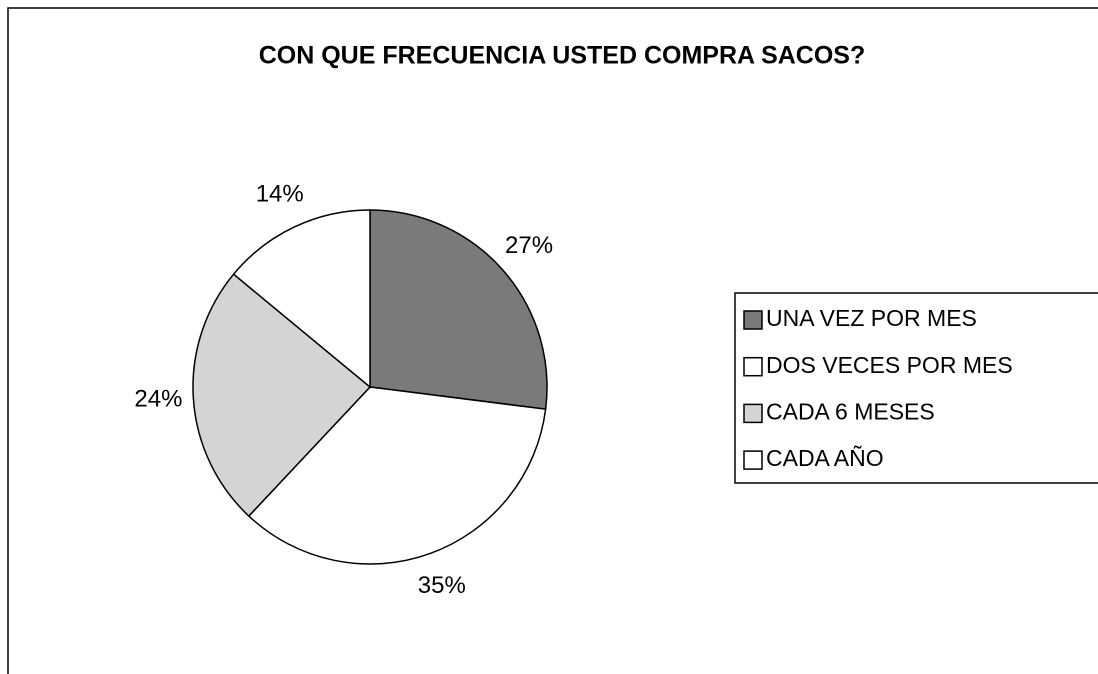 The height and width of the screenshot is (674, 1098). I want to click on legend-label: CADA AÑO, so click(825, 458).